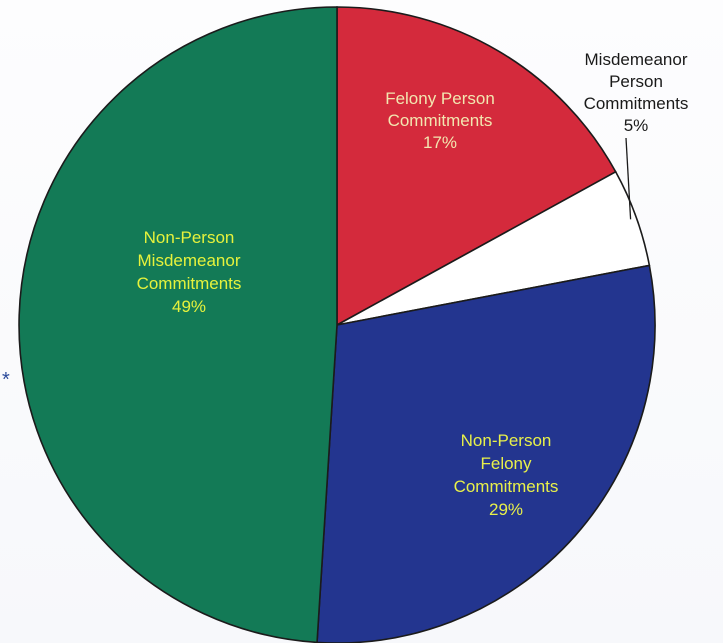  I want to click on leader-line-misdemeanor-person, so click(628, 178).